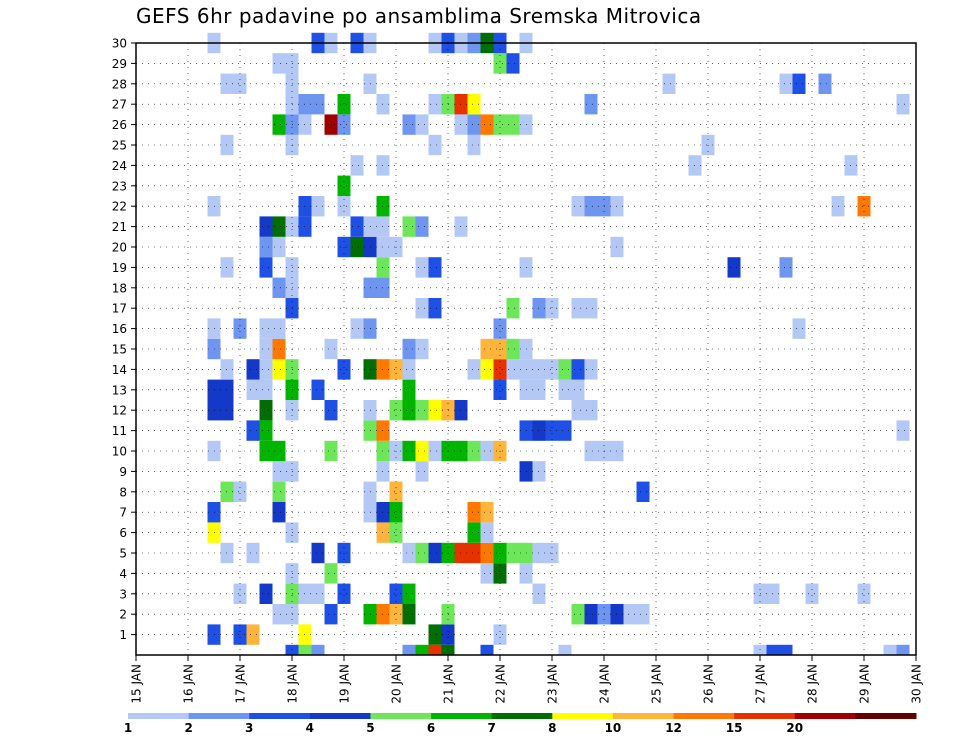  Describe the element at coordinates (119, 288) in the screenshot. I see `y-tick-label: 18` at that location.